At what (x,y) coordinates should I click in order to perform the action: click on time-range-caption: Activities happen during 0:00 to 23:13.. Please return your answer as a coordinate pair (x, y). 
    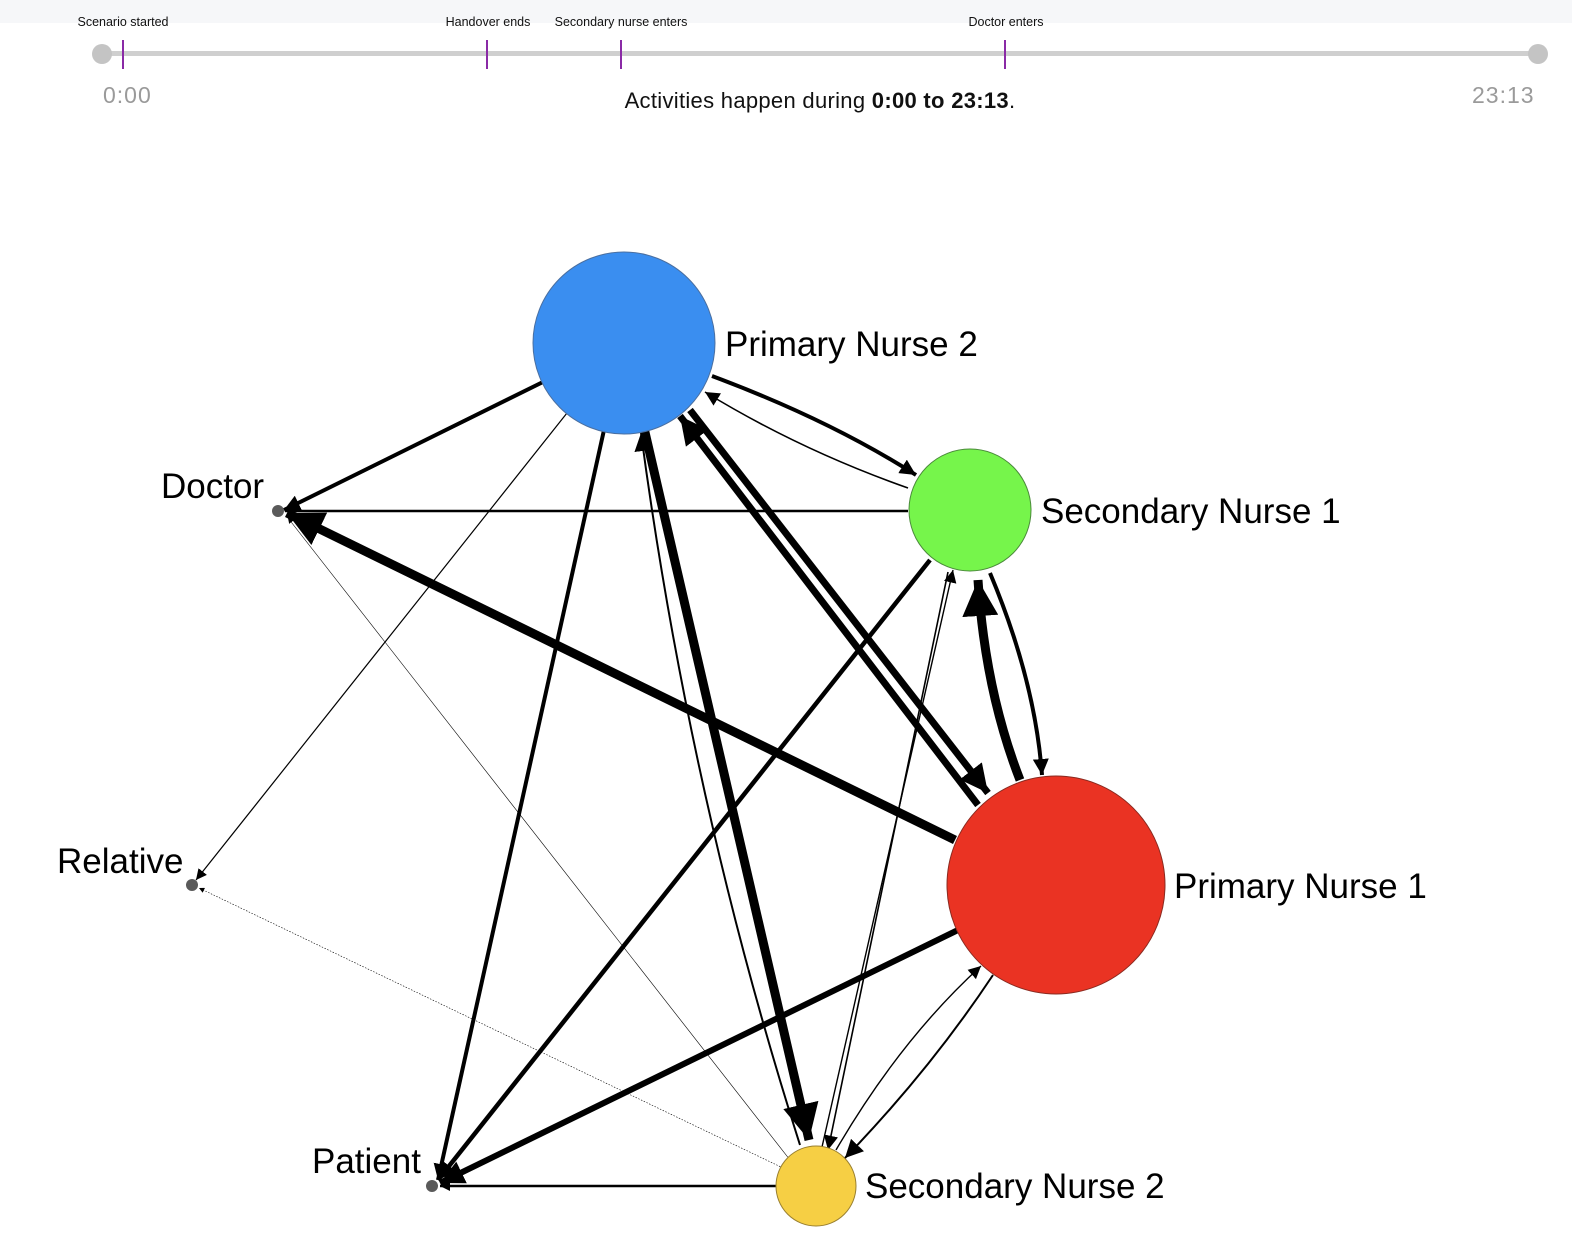
    Looking at the image, I should click on (786, 101).